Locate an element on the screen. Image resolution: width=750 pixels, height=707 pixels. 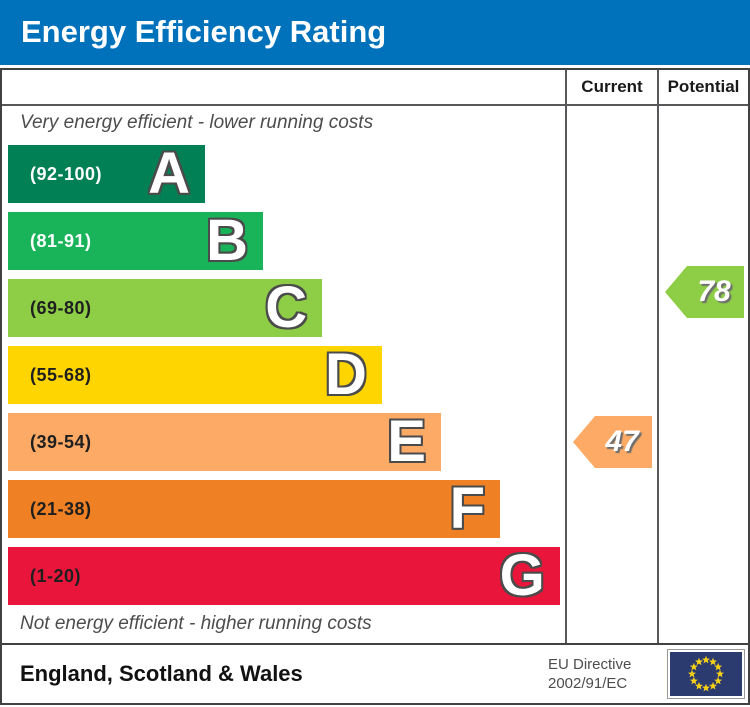
band-range-label: (55-68) is located at coordinates (61, 374).